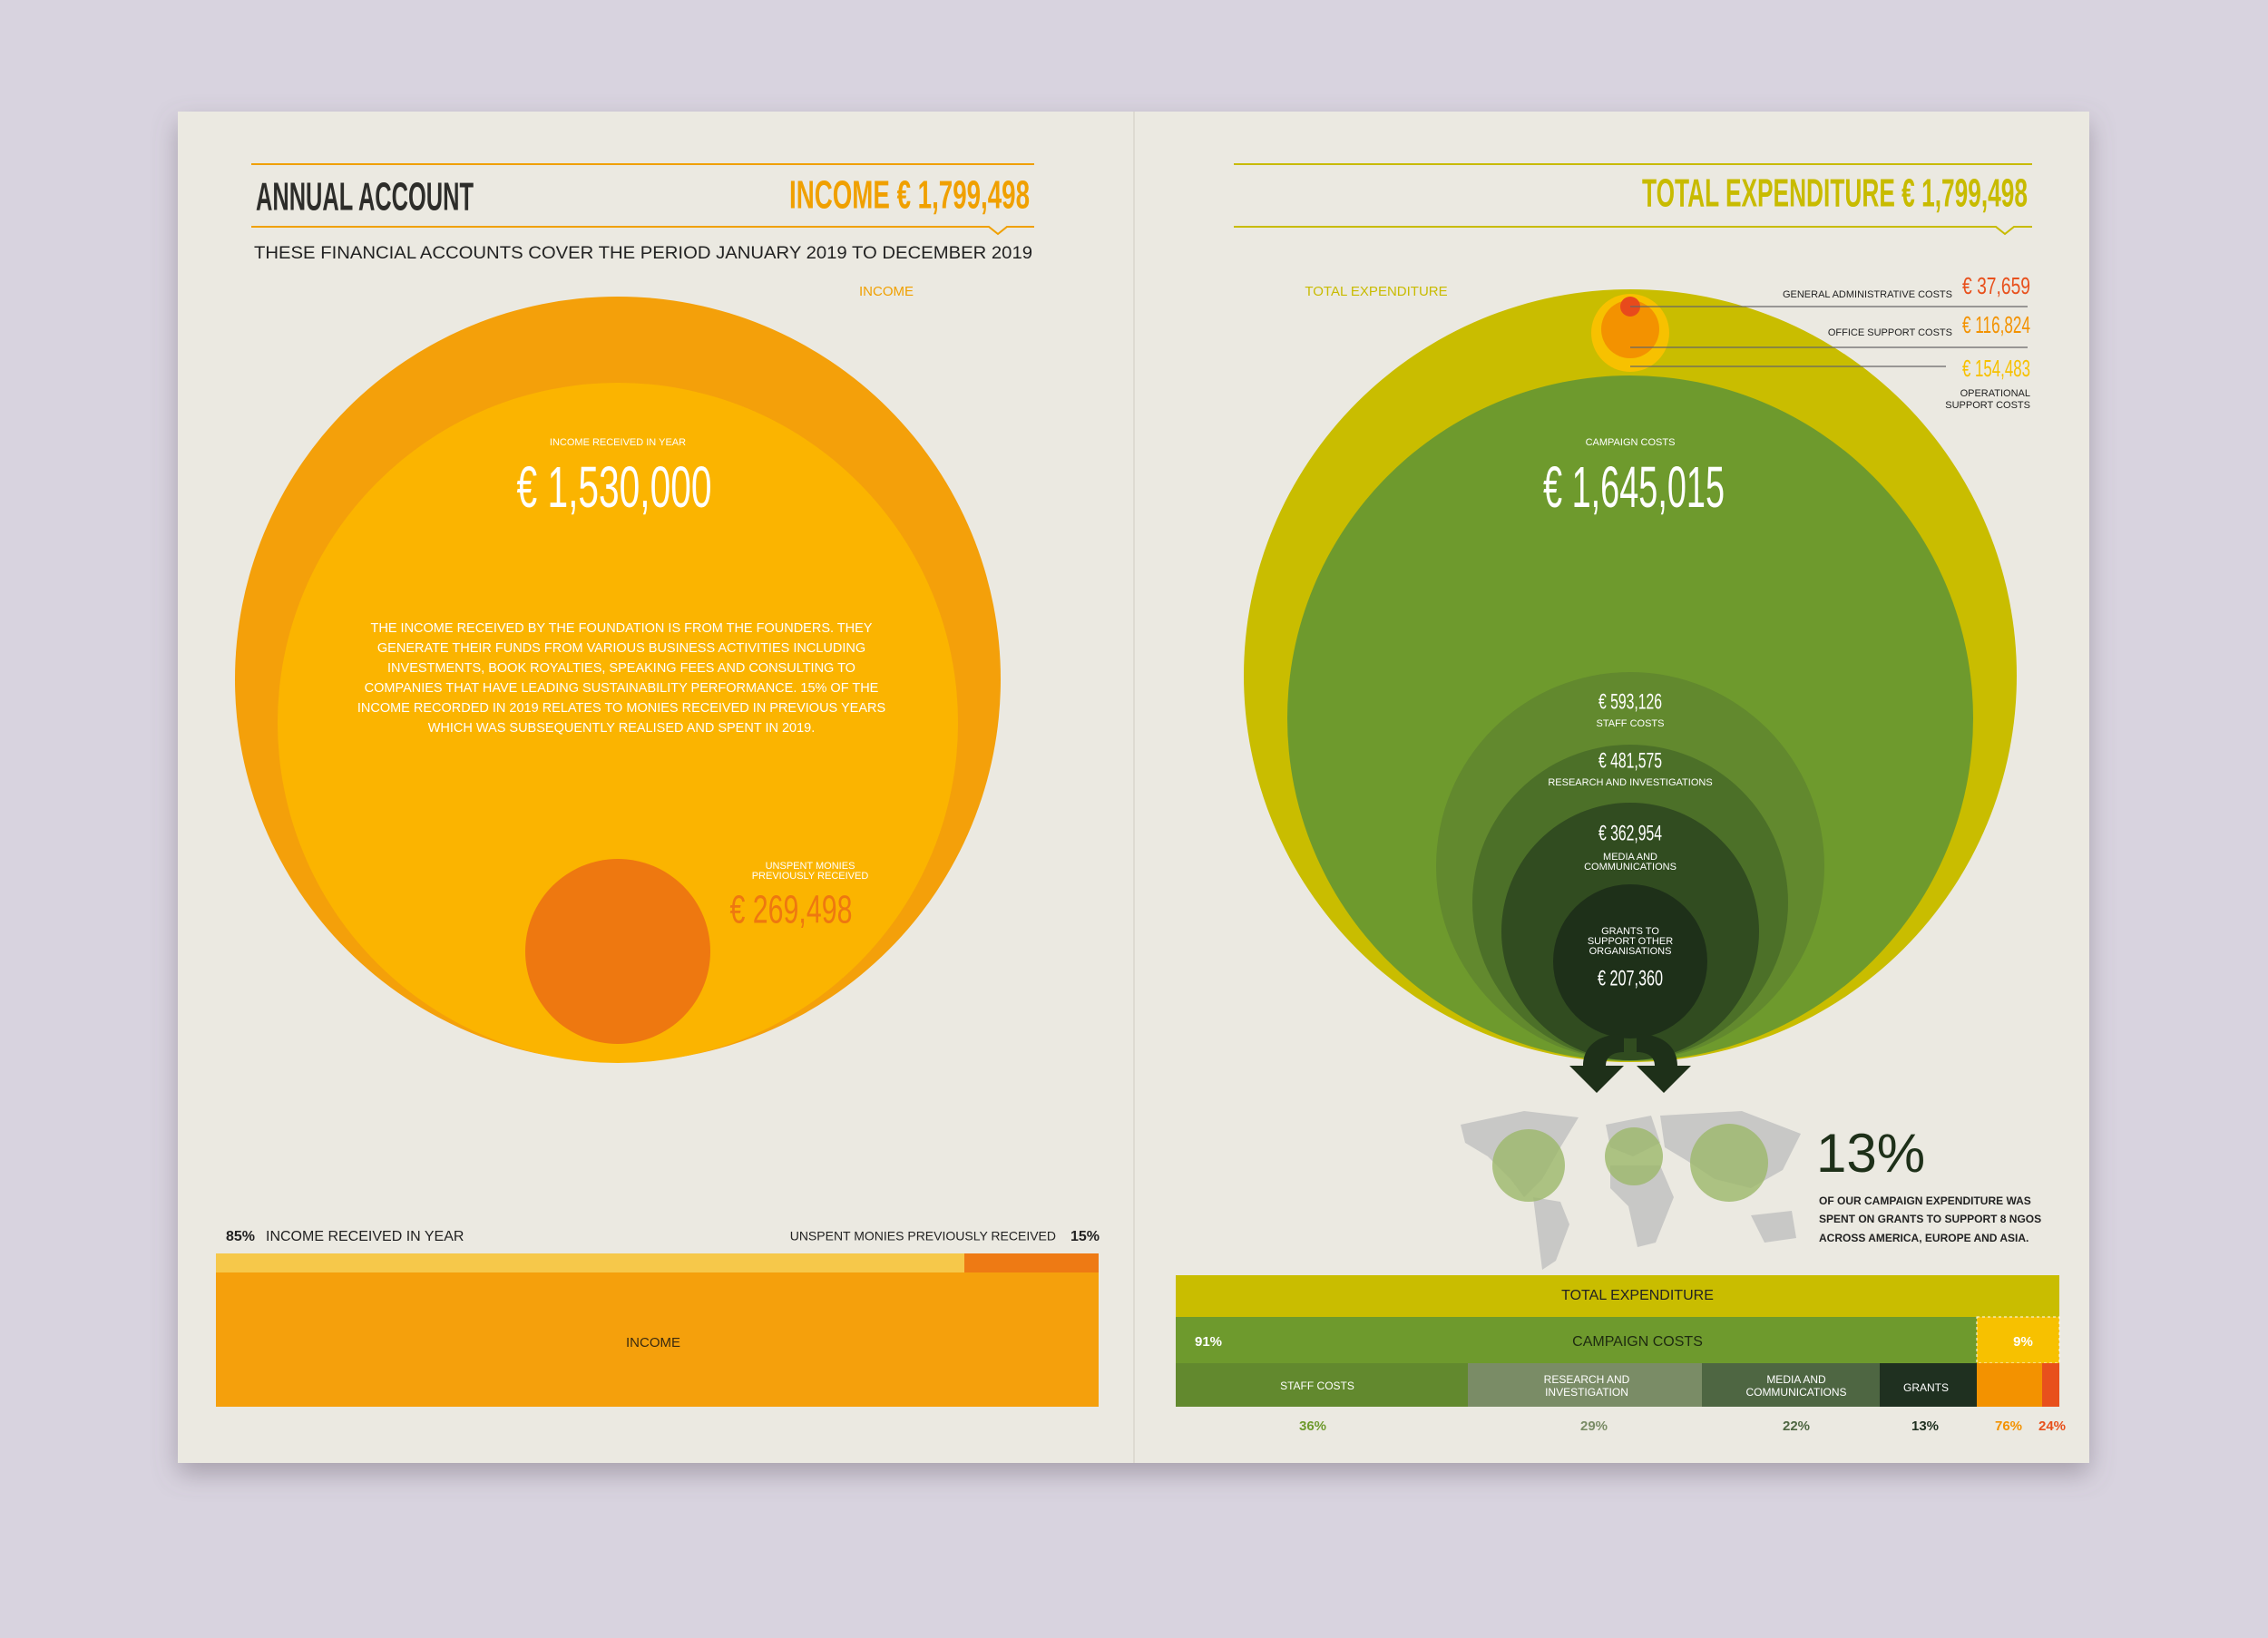  What do you see at coordinates (1630, 931) in the screenshot?
I see `label: GRANTS TO` at bounding box center [1630, 931].